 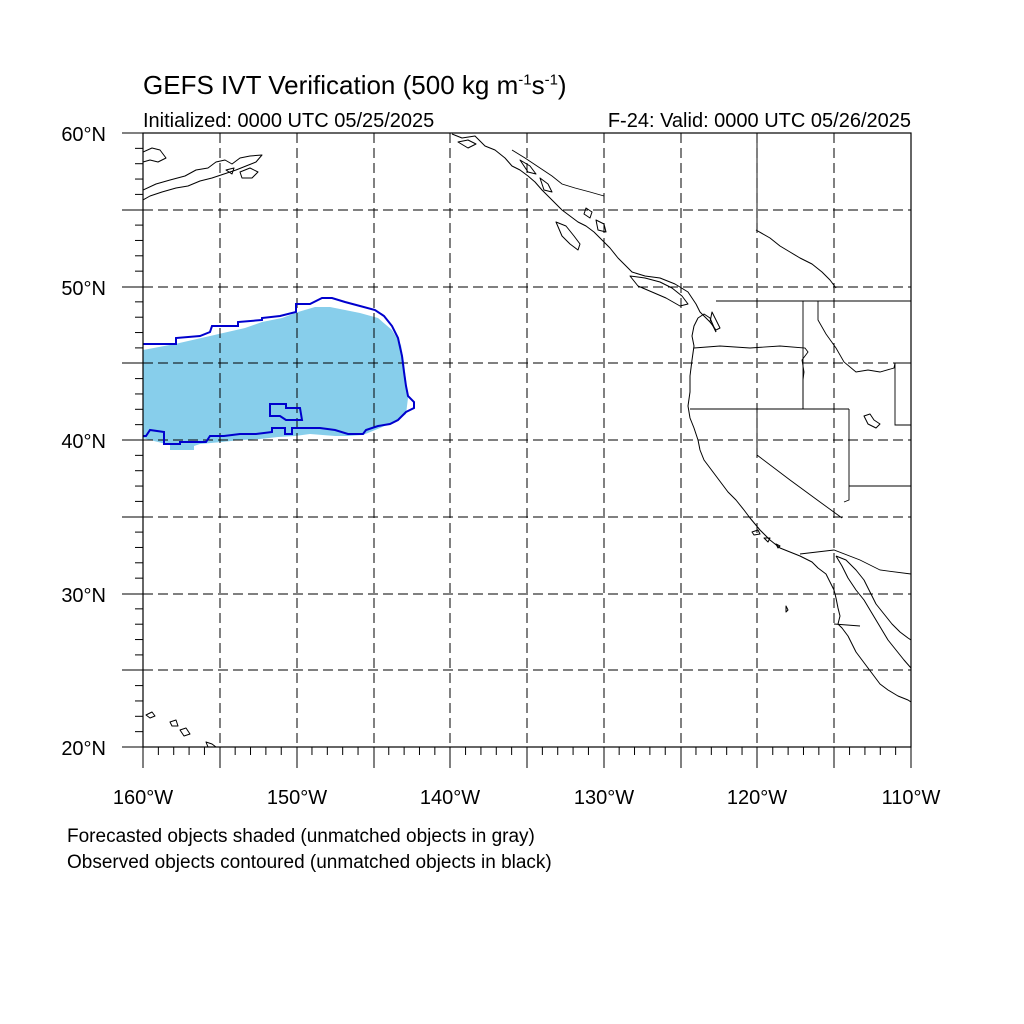 What do you see at coordinates (558, 173) in the screenshot?
I see `alaska-canada-border` at bounding box center [558, 173].